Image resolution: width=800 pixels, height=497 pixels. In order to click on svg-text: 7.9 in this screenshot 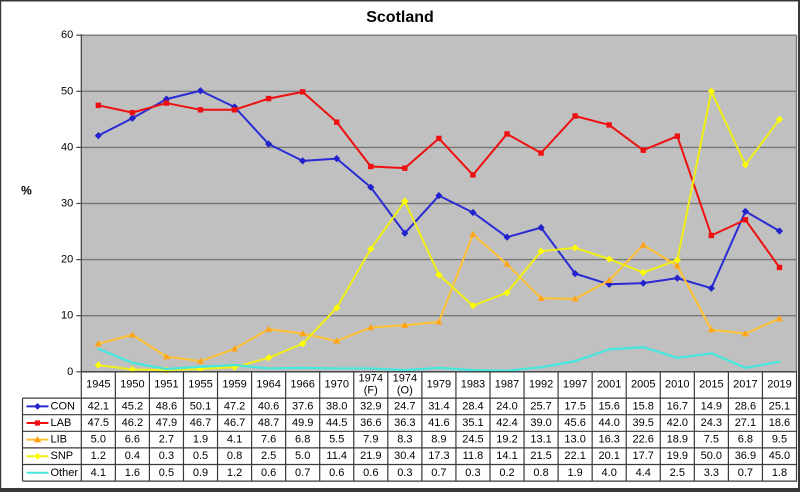, I will do `click(370, 440)`.